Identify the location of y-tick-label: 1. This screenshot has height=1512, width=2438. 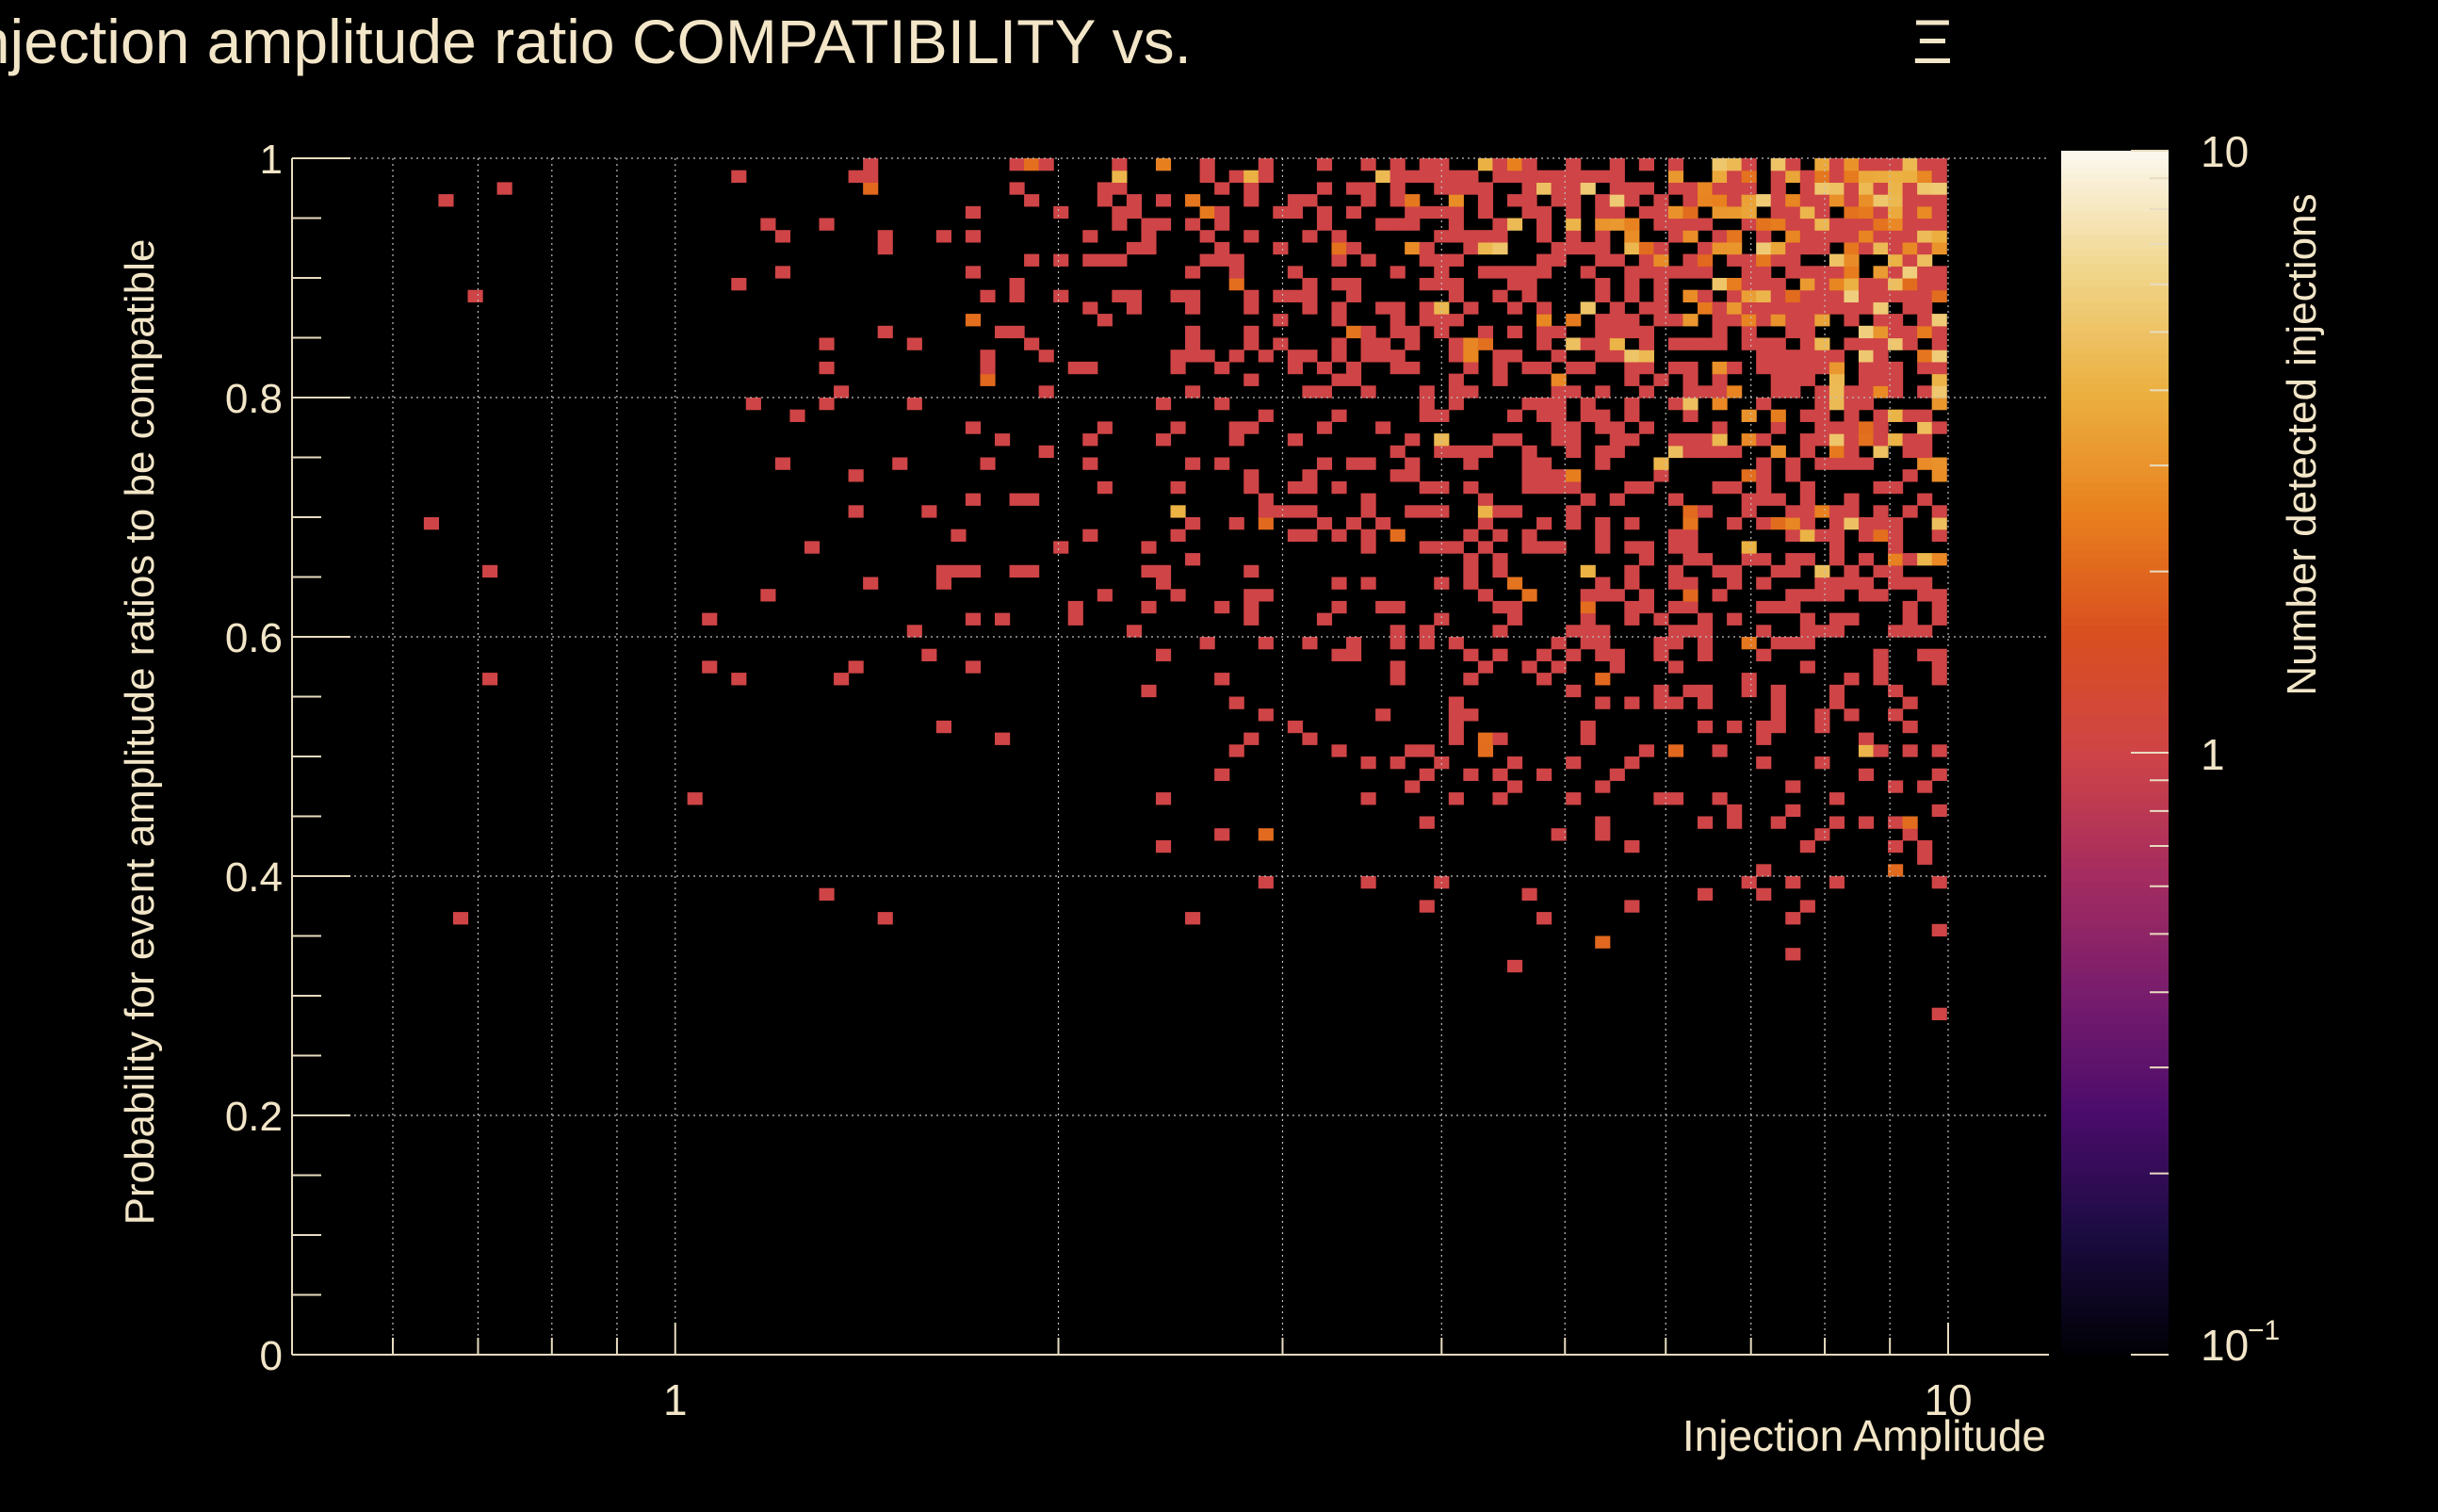
(271, 160).